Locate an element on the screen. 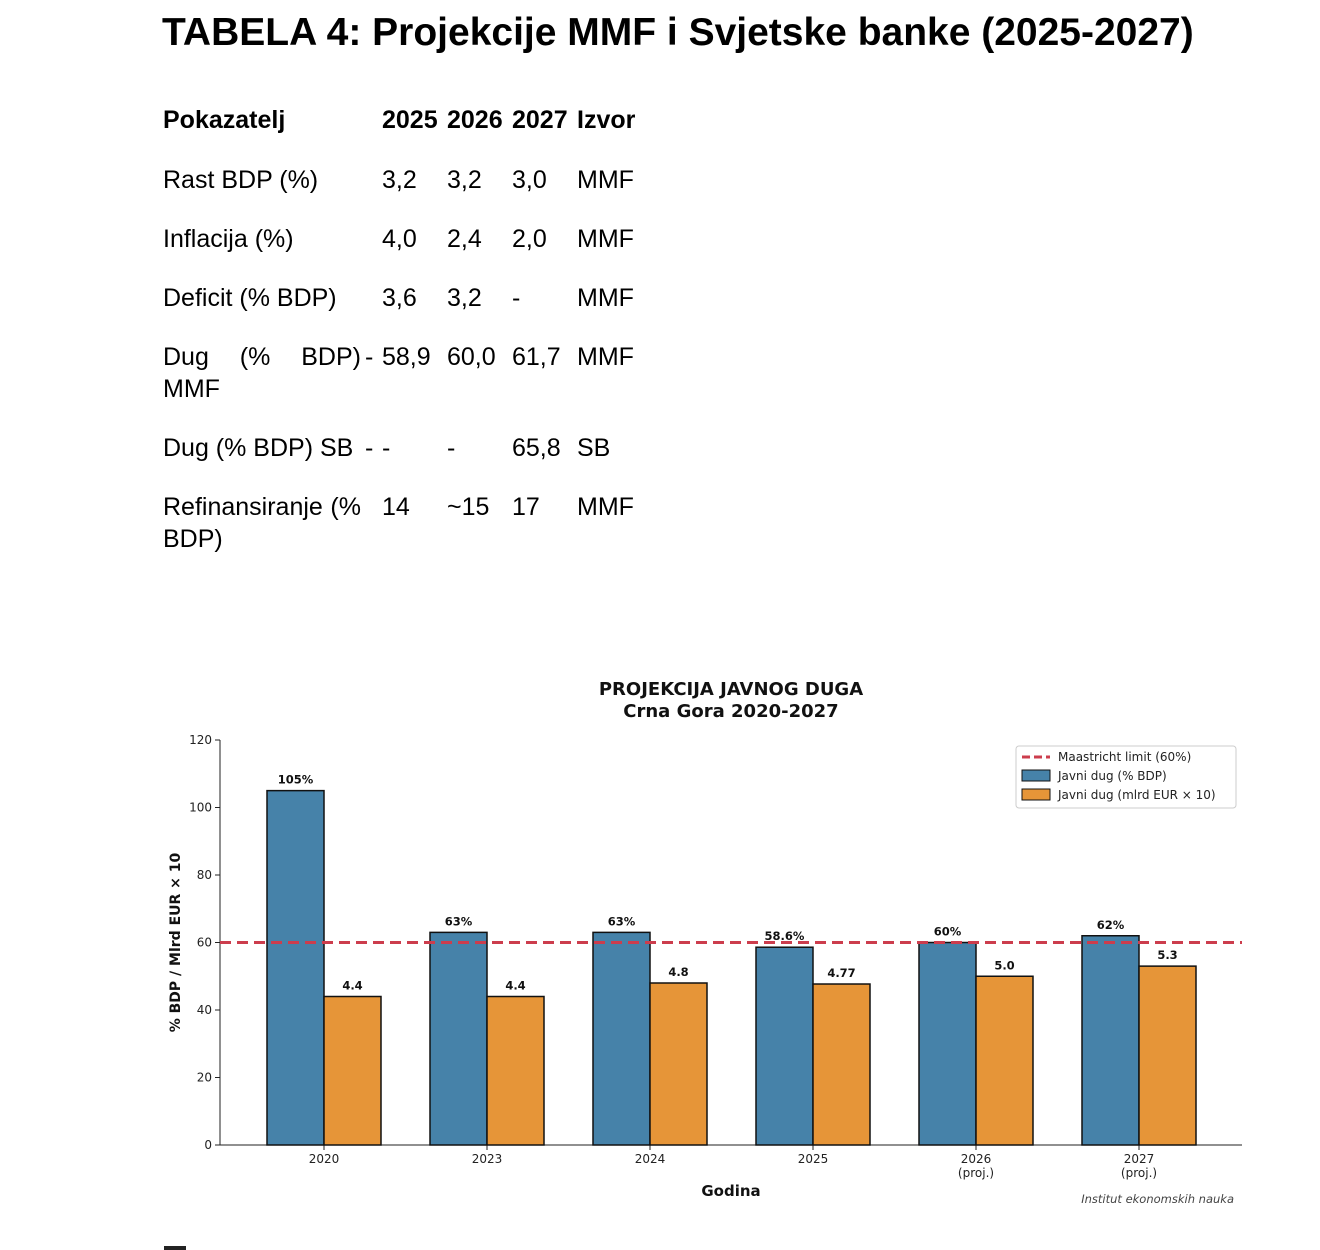  x-tick-label: 2026 is located at coordinates (976, 1159).